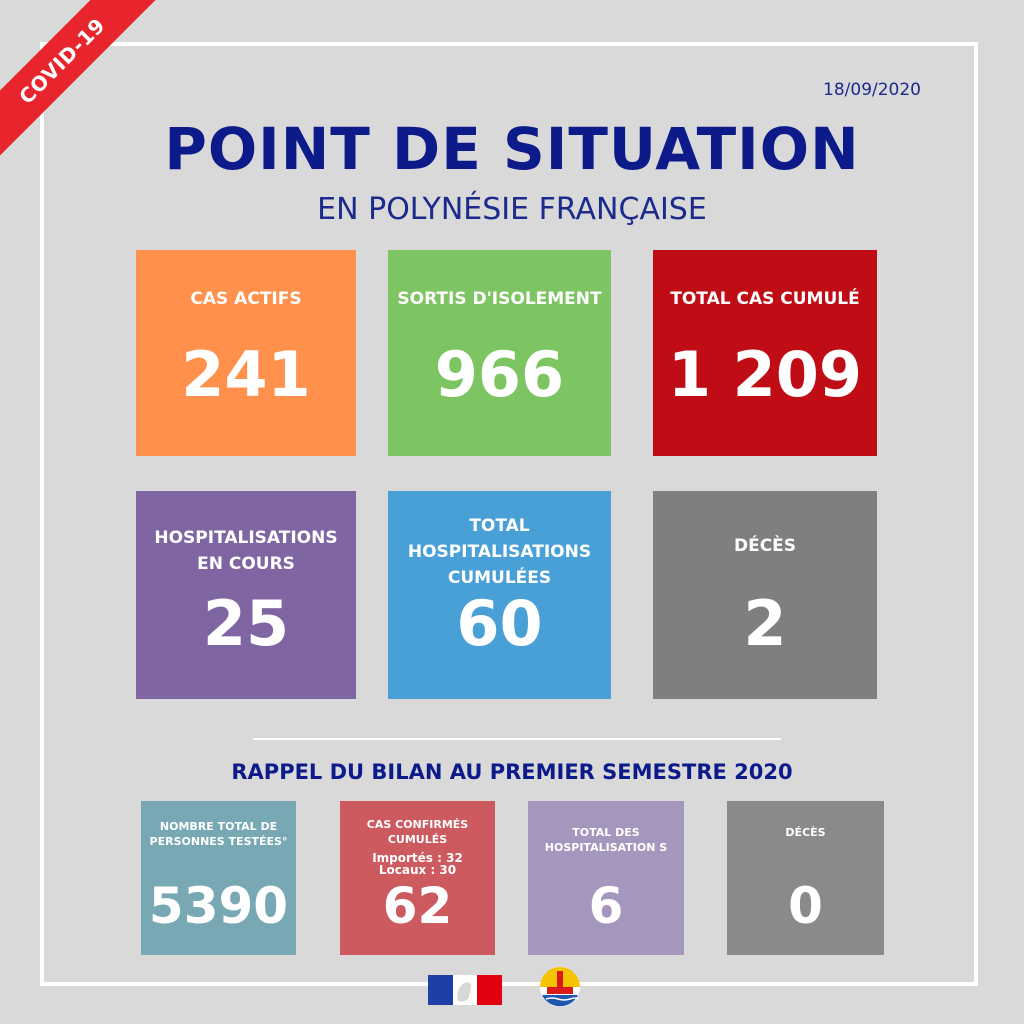  Describe the element at coordinates (218, 826) in the screenshot. I see `card-label-line: NOMBRE TOTAL DE` at that location.